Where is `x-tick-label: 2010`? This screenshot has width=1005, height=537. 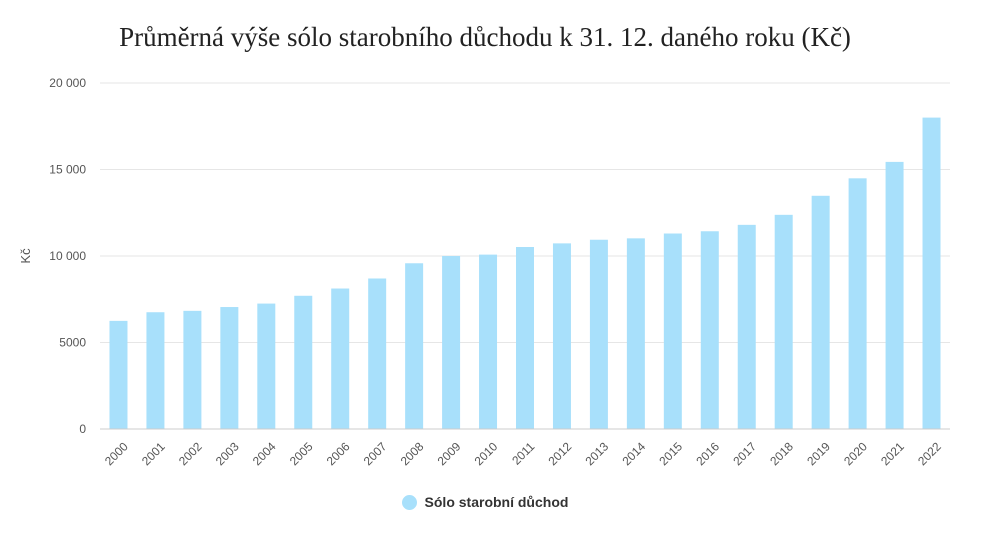
x-tick-label: 2010 is located at coordinates (486, 453).